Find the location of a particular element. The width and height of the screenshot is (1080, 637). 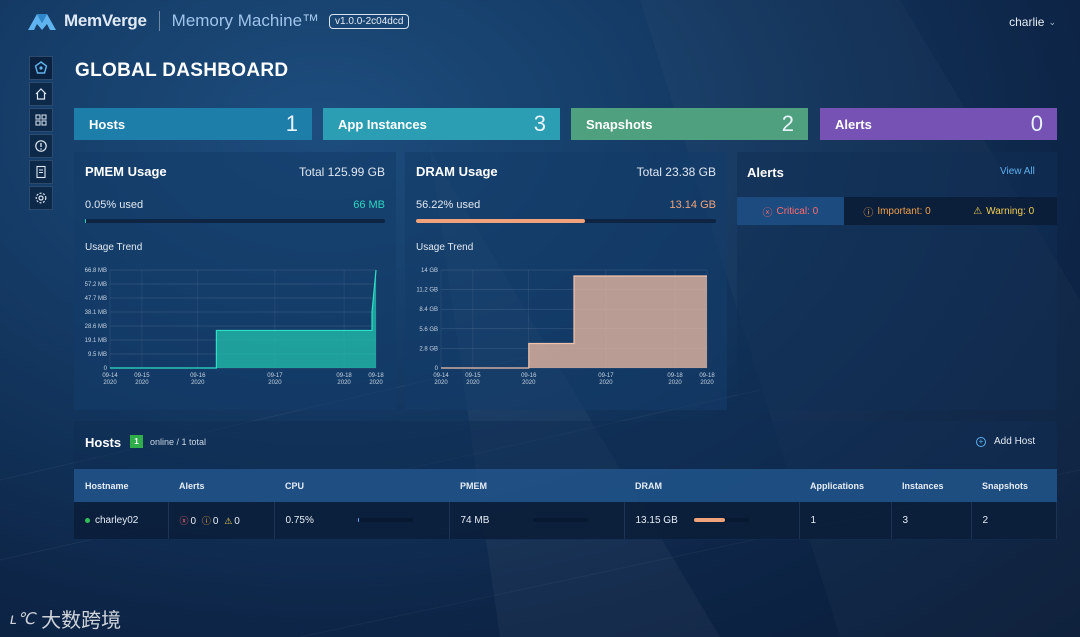

alert-tab-important: ⓘ Important: 0 is located at coordinates (897, 211).